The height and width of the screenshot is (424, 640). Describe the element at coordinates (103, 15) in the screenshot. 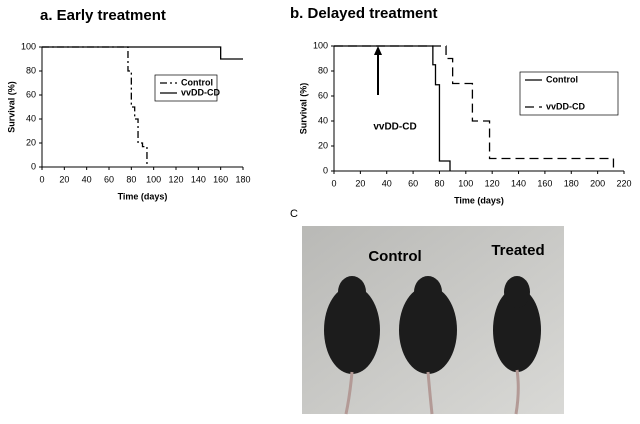

I see `chart-title: a. Early treatment` at that location.